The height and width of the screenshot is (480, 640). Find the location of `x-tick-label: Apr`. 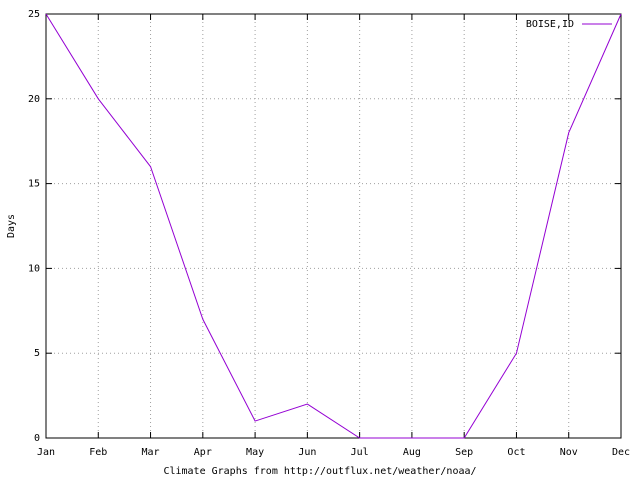

x-tick-label: Apr is located at coordinates (203, 452).